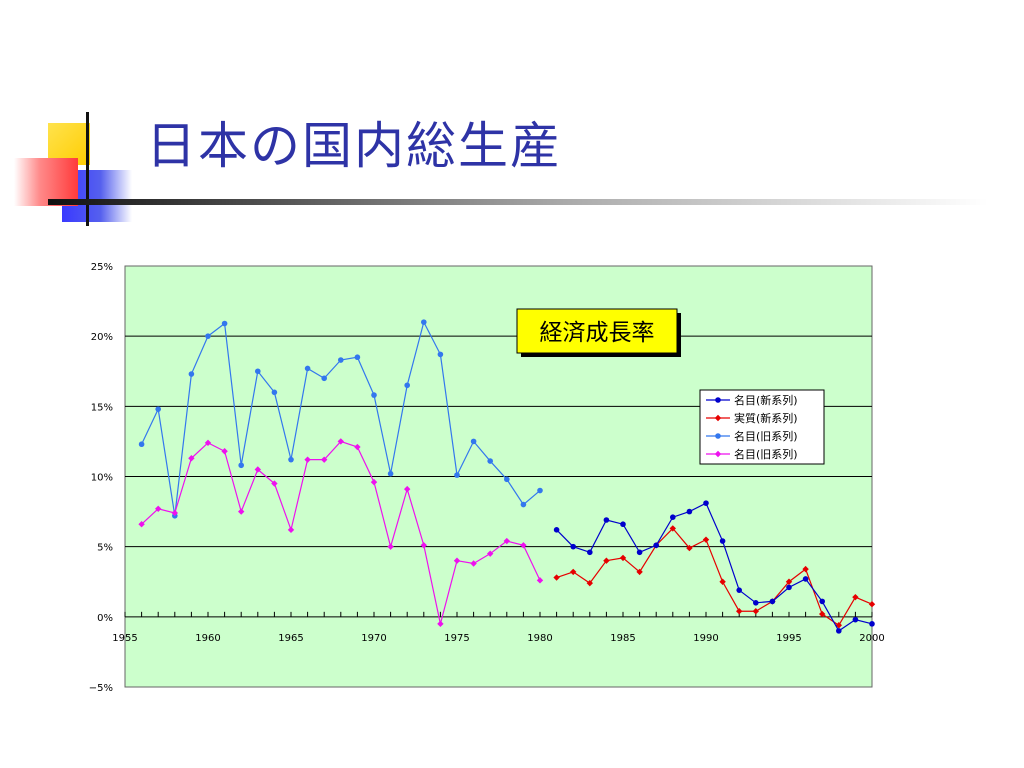 This screenshot has width=1024, height=768. I want to click on x-tick-label: 1975, so click(456, 638).